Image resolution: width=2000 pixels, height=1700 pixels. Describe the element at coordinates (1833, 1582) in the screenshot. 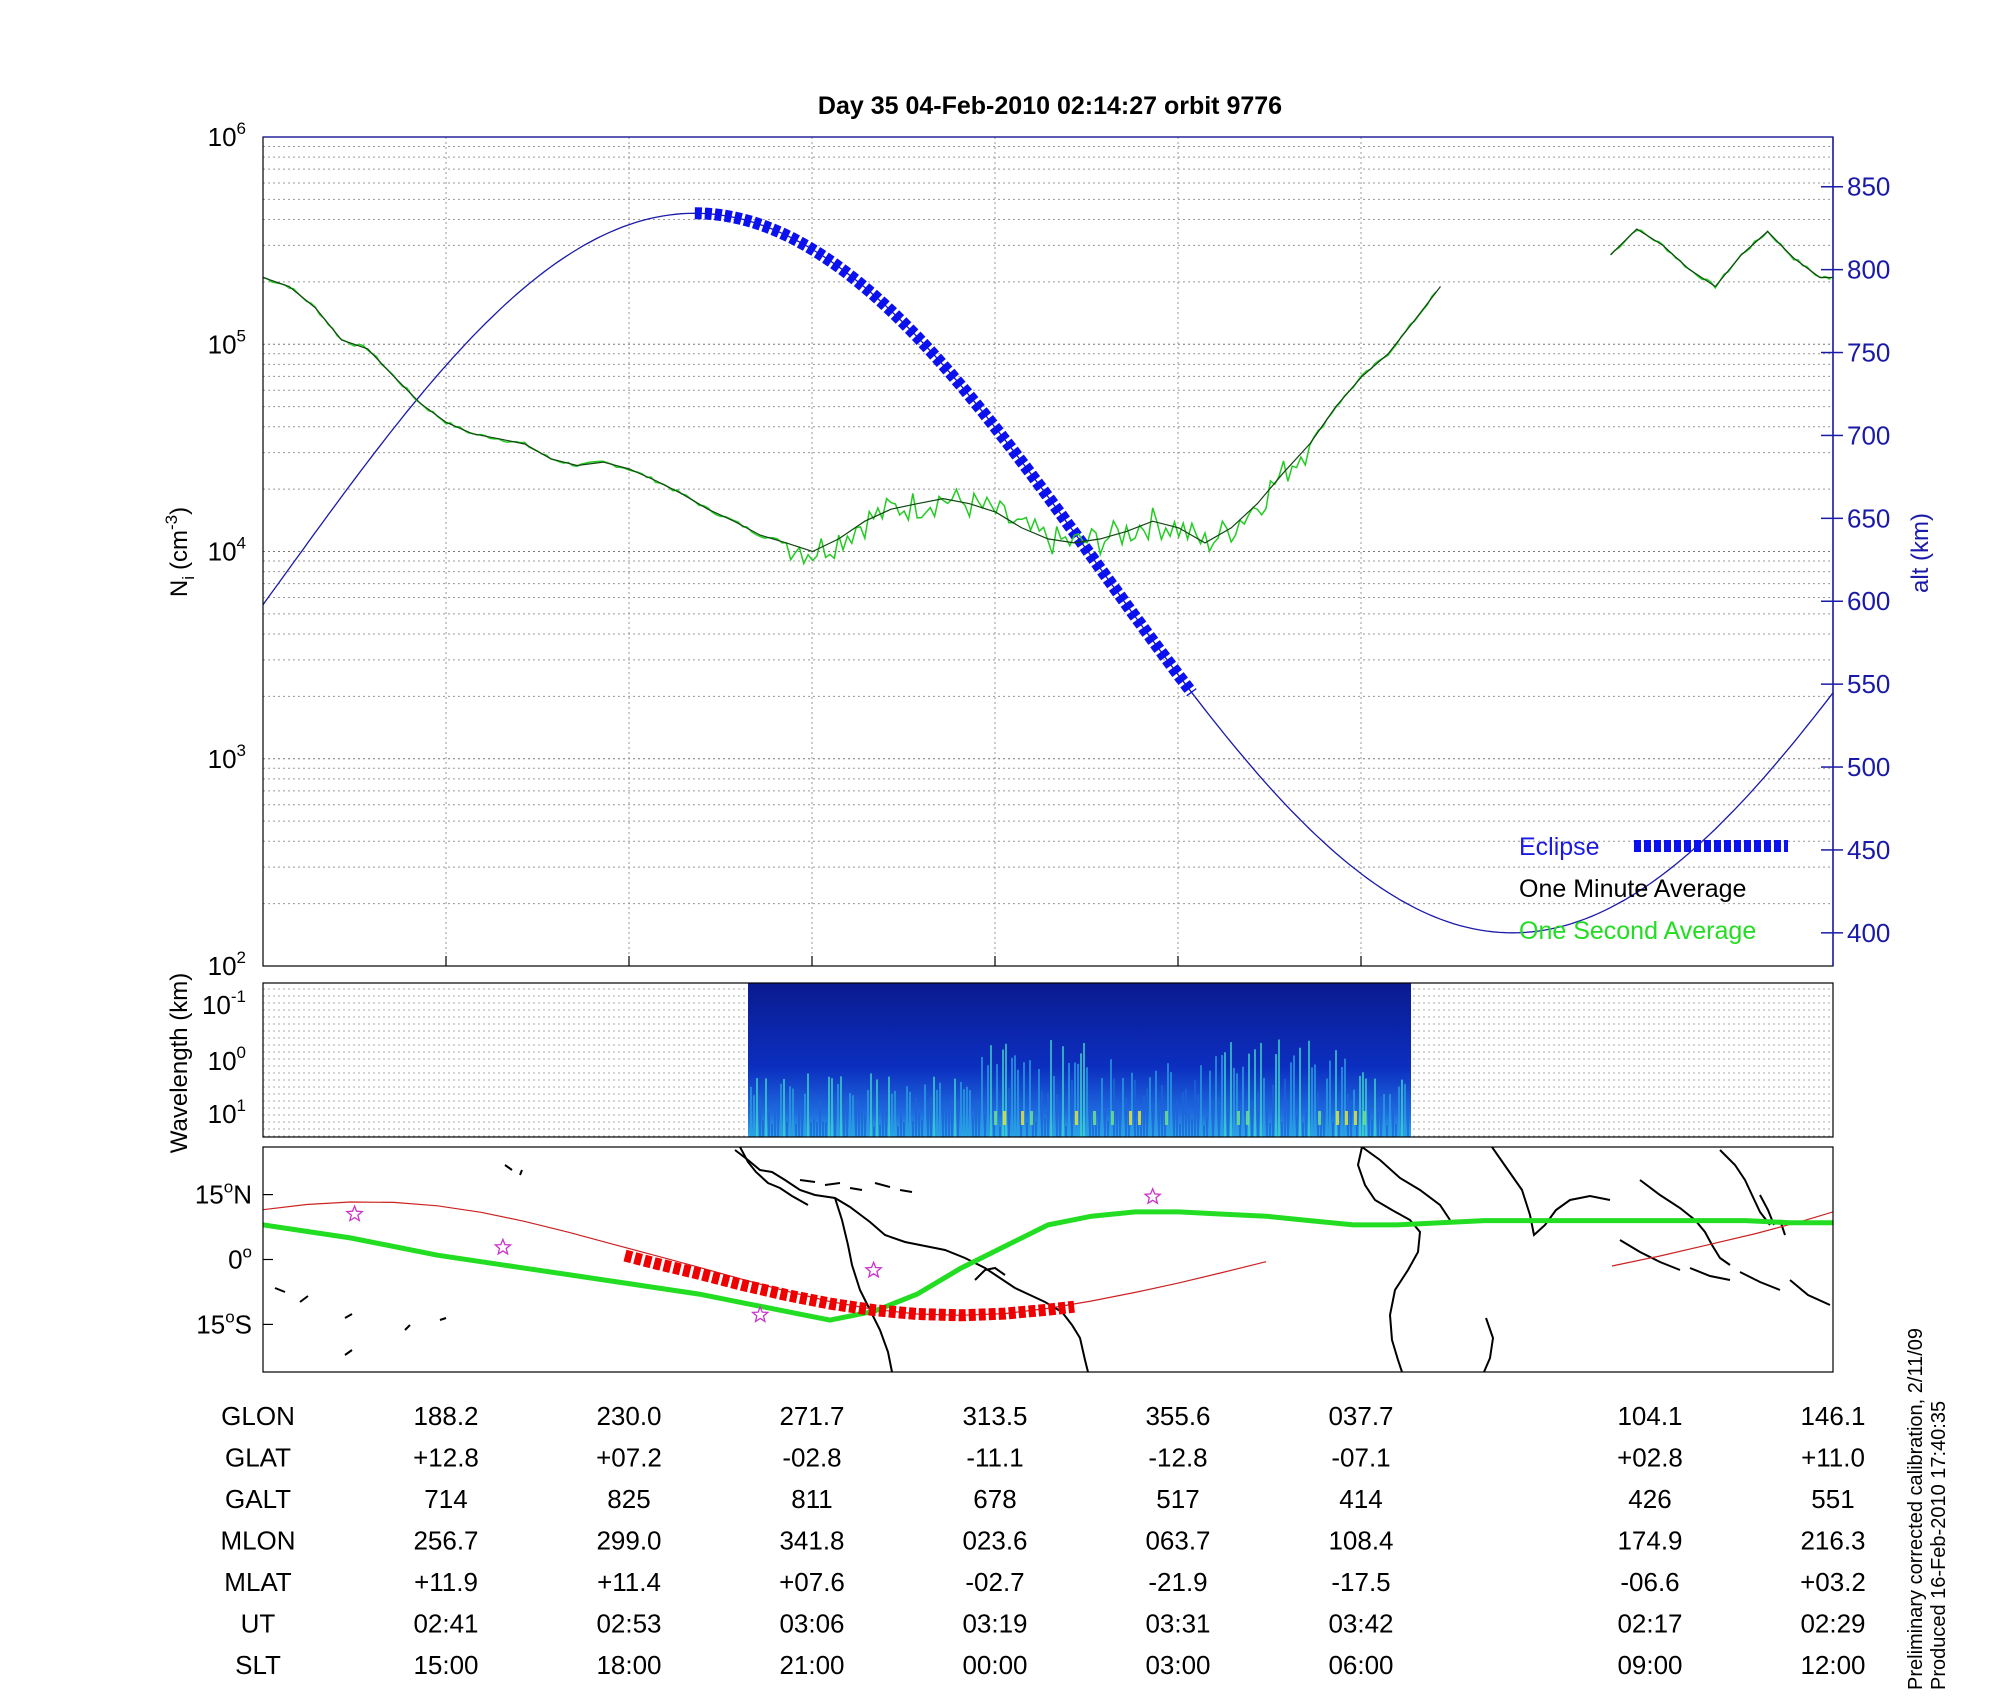

I see `table-cell: +03.2` at that location.